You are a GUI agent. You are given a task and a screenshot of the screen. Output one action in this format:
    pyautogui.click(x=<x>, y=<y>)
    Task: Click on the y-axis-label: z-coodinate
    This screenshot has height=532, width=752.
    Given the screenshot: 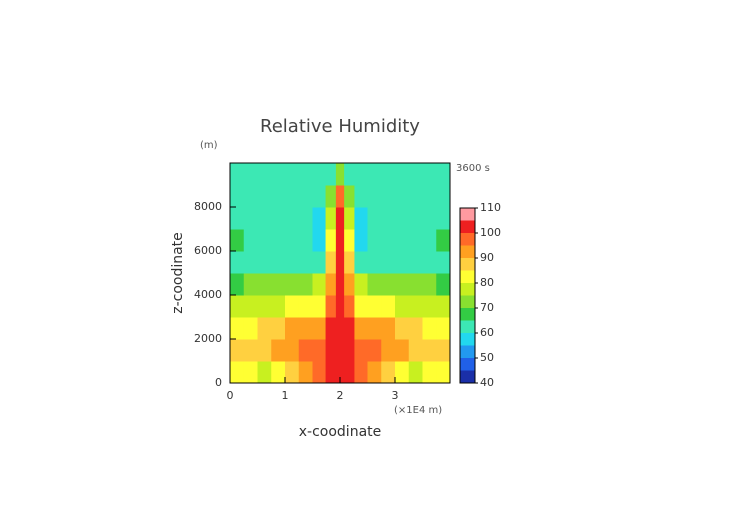 What is the action you would take?
    pyautogui.click(x=178, y=273)
    